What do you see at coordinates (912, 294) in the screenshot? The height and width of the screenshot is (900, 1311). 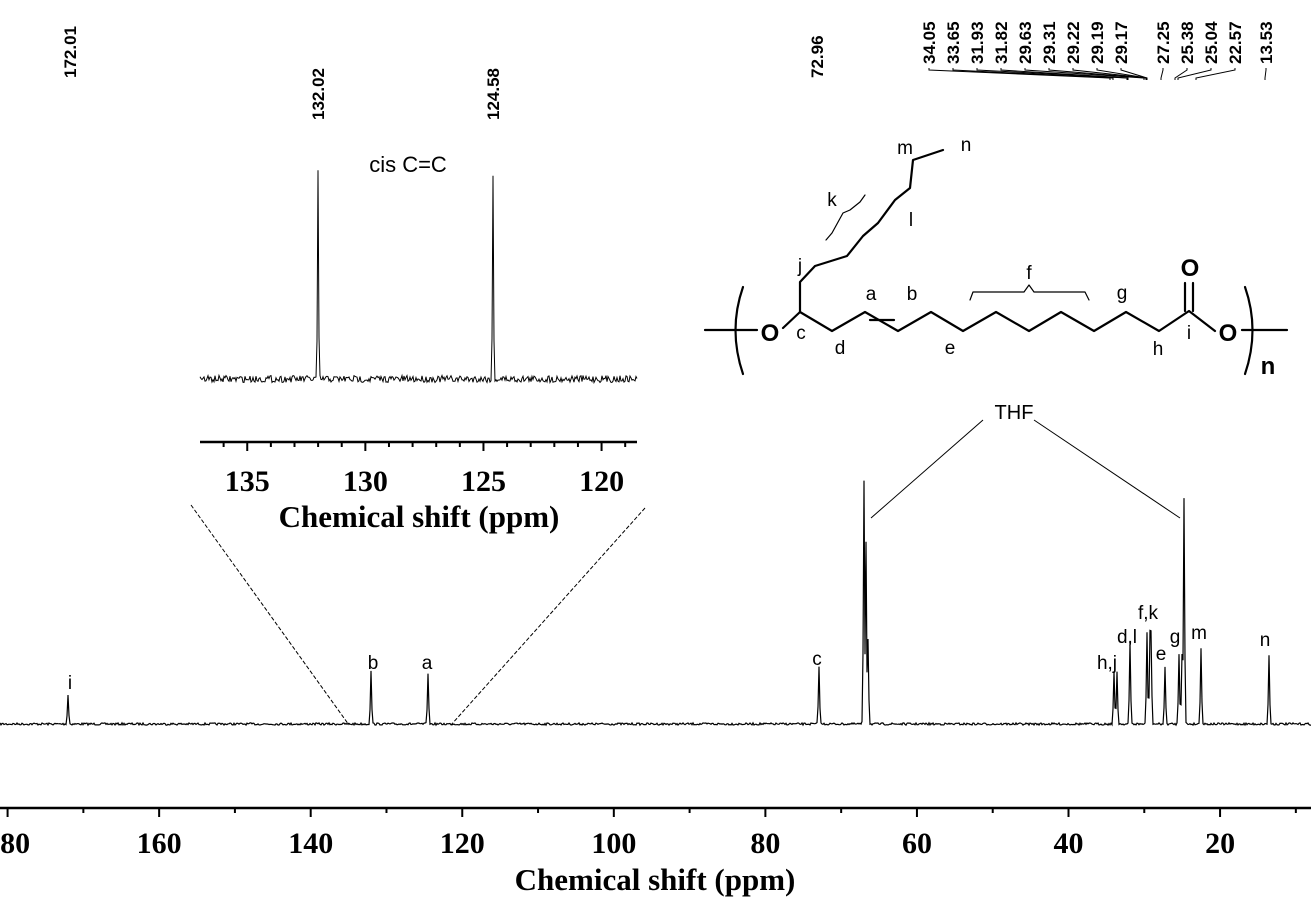 I see `structure-label-b: b` at bounding box center [912, 294].